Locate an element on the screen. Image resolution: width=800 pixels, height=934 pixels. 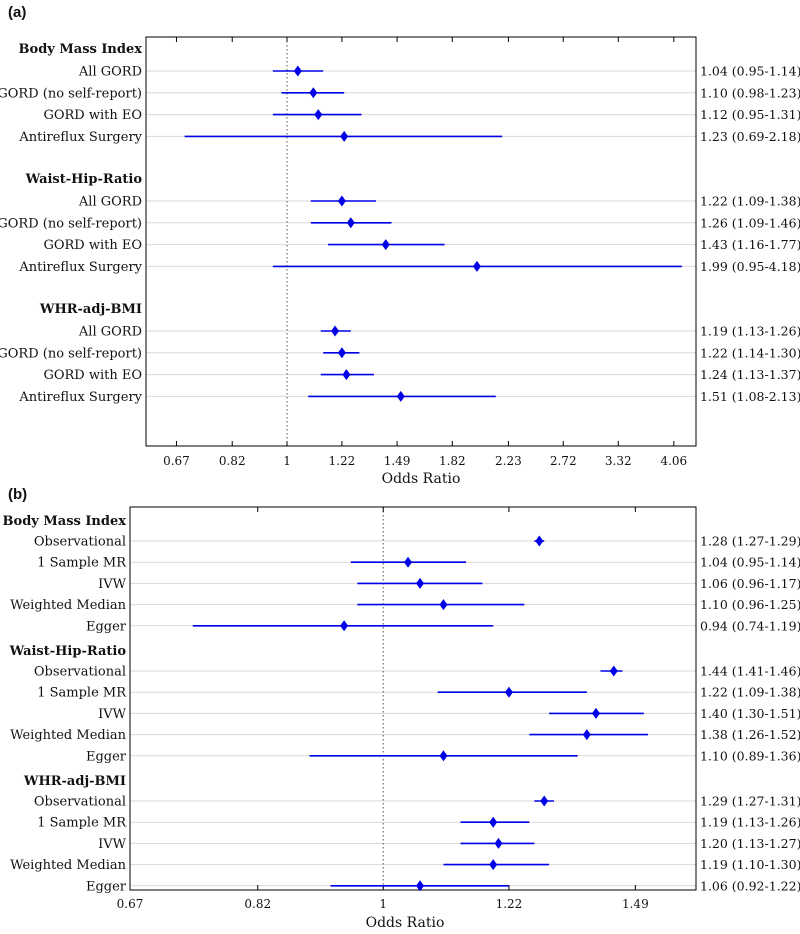
row-estimate-text: 1.22 (1.14-1.30) is located at coordinates (750, 352).